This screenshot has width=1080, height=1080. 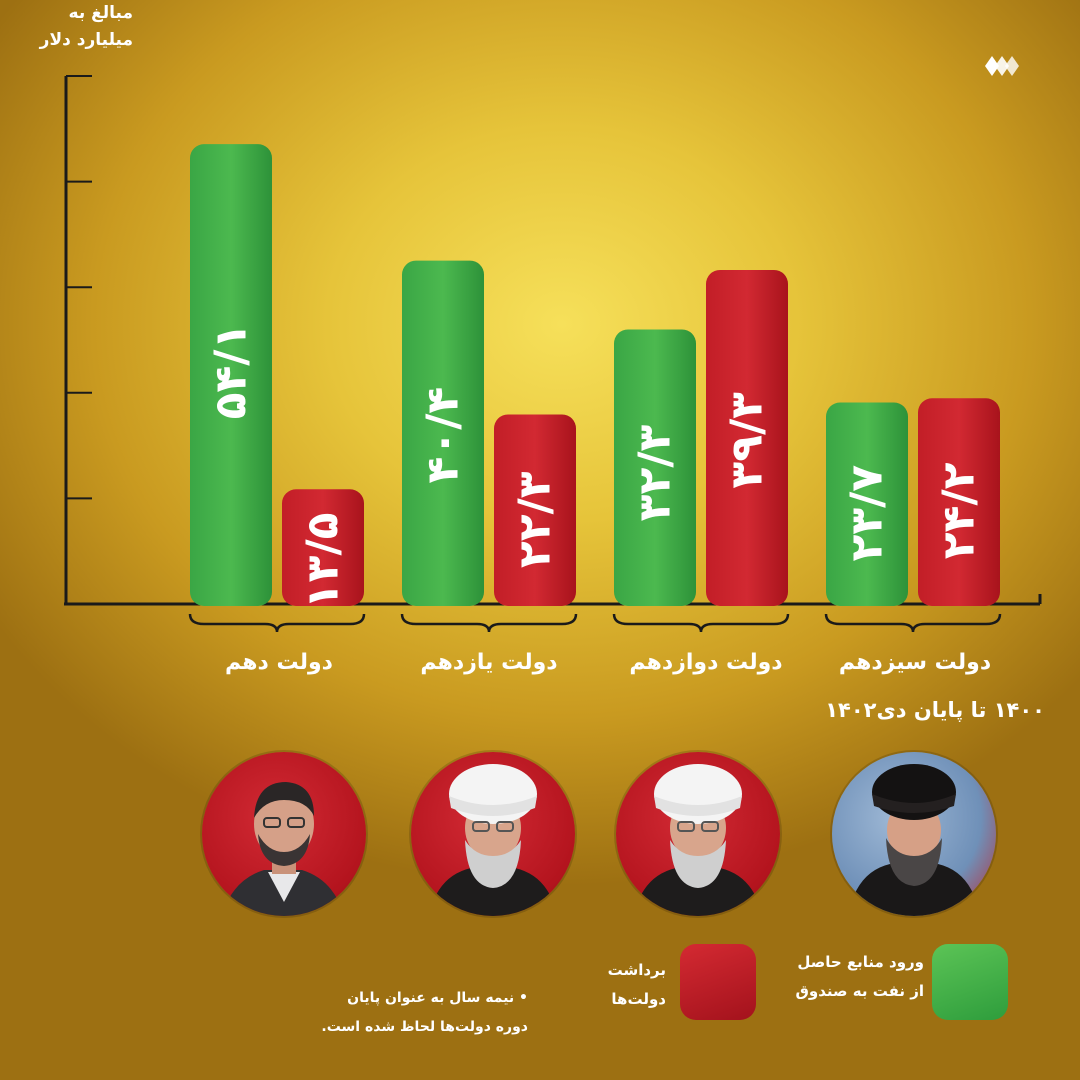 What do you see at coordinates (493, 834) in the screenshot?
I see `president-portrait-11th` at bounding box center [493, 834].